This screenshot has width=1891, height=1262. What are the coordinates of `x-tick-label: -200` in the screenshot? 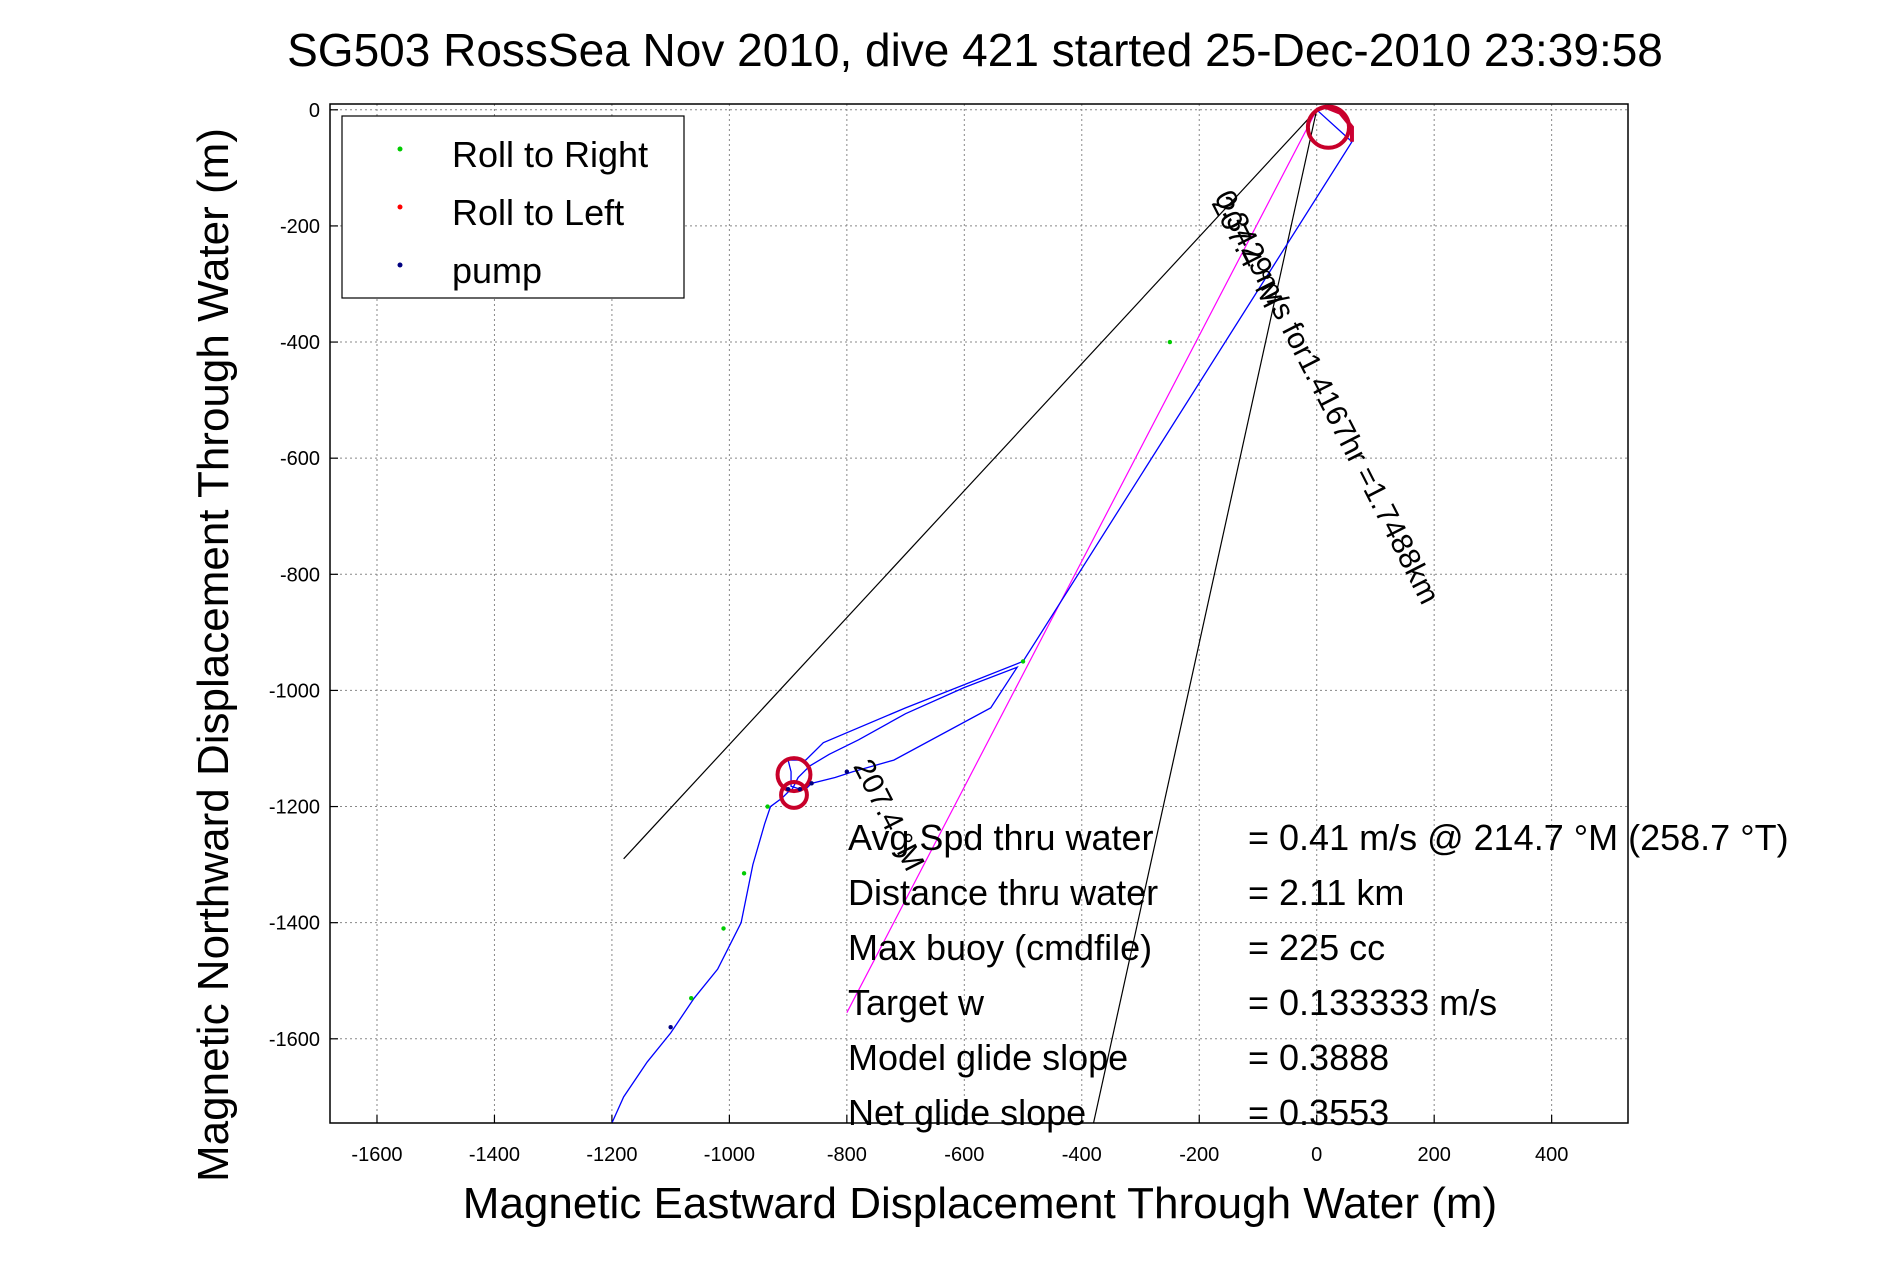 It's located at (1199, 1155).